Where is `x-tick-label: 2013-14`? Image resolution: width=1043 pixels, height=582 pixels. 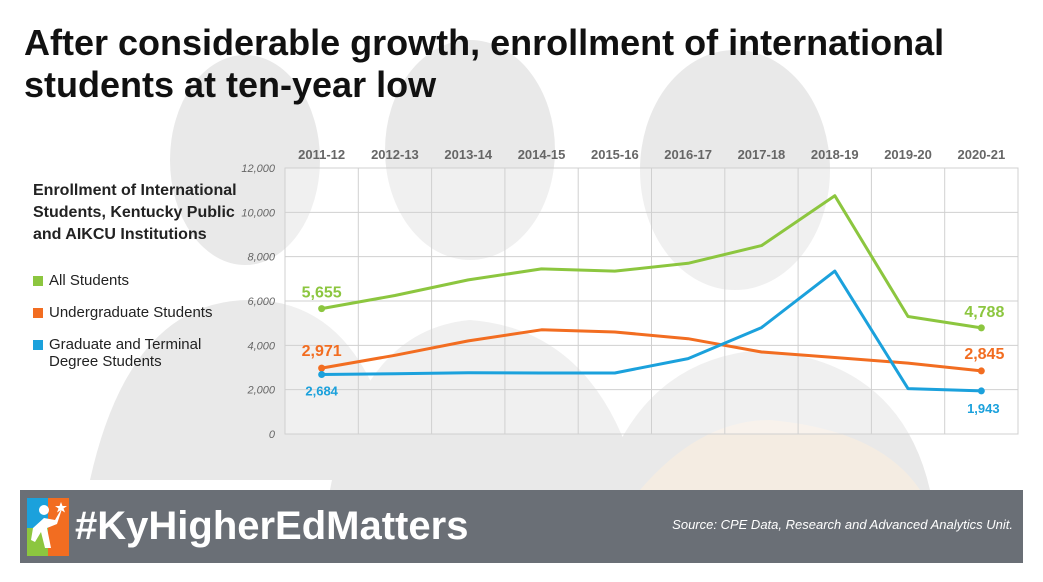 x-tick-label: 2013-14 is located at coordinates (468, 154).